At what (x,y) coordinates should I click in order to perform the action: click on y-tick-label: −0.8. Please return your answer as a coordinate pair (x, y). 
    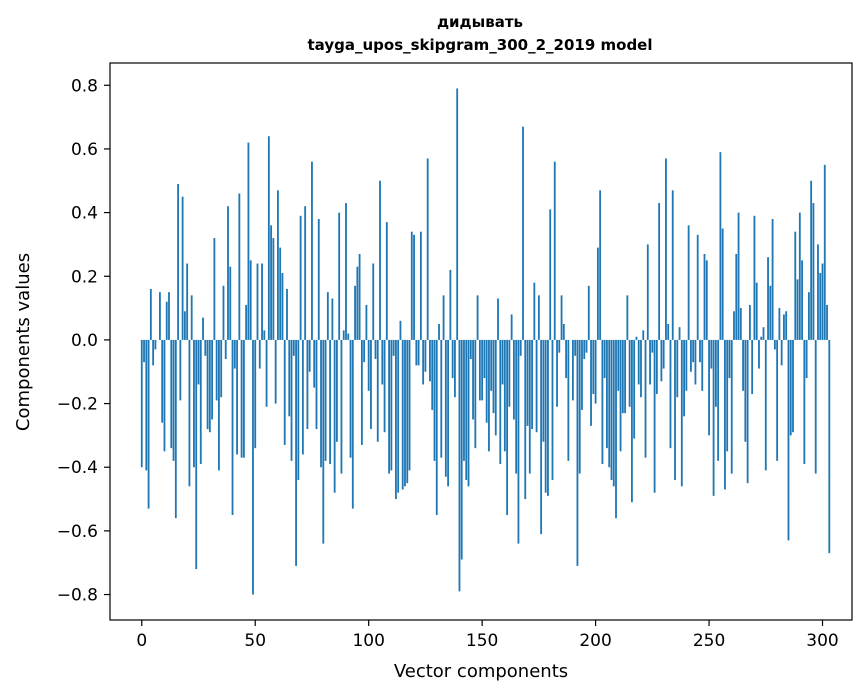
    Looking at the image, I should click on (77, 596).